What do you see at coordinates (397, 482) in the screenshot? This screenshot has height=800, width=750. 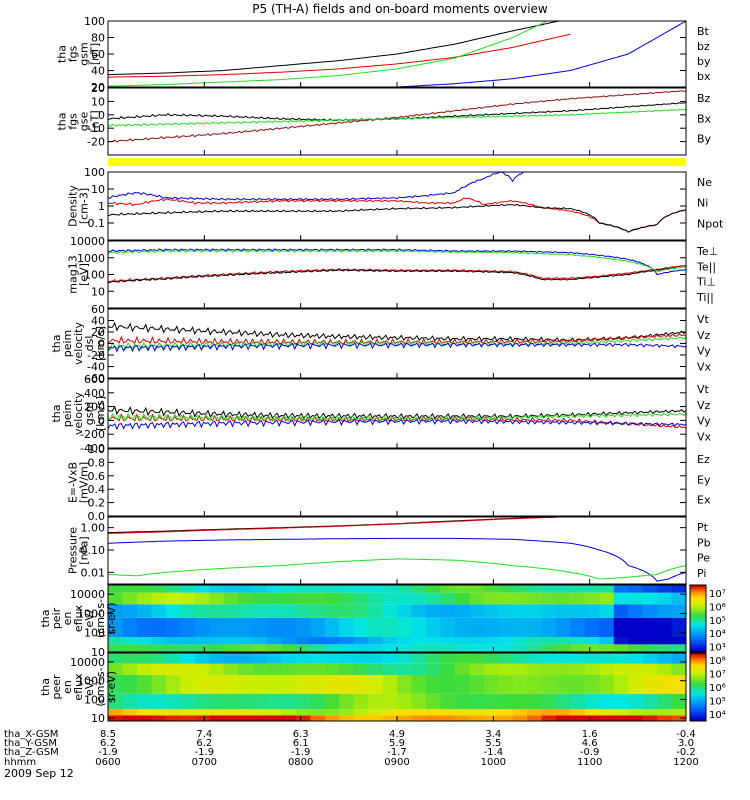 I see `efield-frame` at bounding box center [397, 482].